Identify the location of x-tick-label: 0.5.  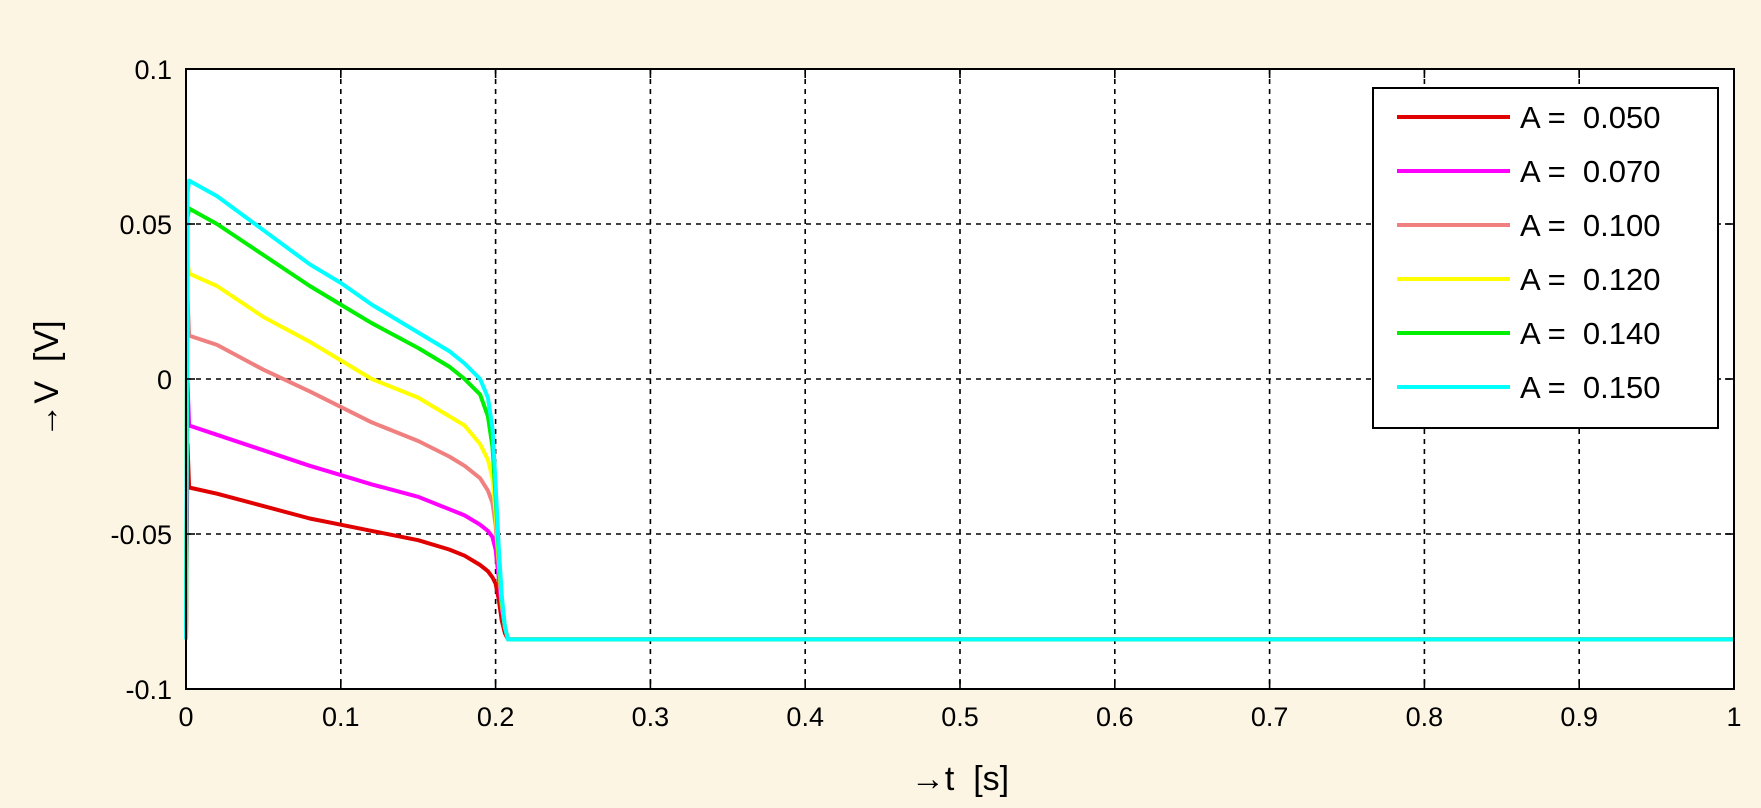
(960, 717).